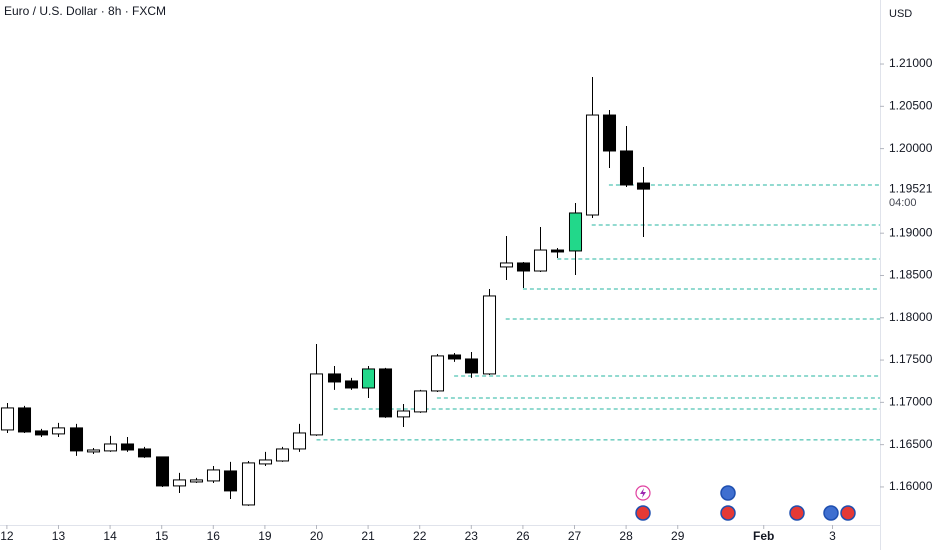  Describe the element at coordinates (910, 275) in the screenshot. I see `y-tick-label: 1.18500` at that location.